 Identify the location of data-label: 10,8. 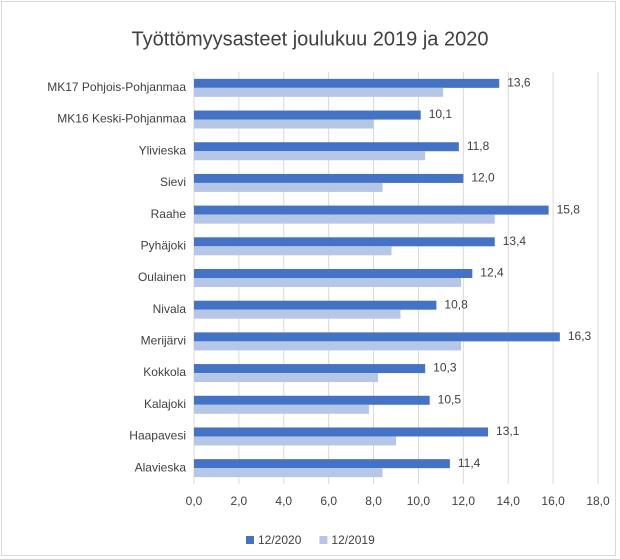
(456, 304).